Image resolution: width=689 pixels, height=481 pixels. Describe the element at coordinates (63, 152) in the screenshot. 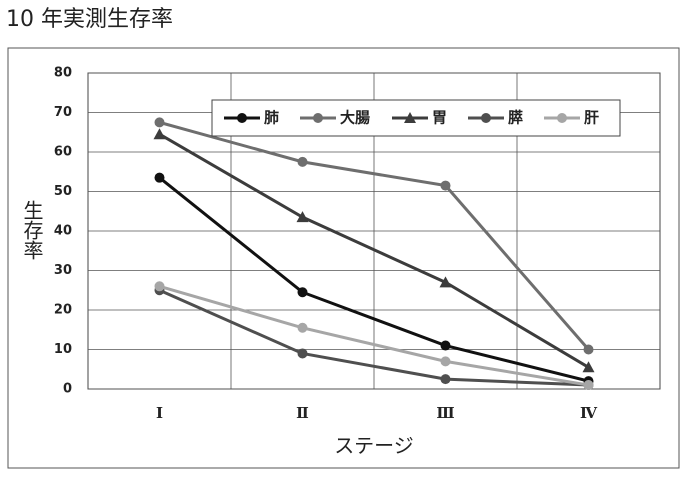

I see `y-tick-label: 60` at that location.